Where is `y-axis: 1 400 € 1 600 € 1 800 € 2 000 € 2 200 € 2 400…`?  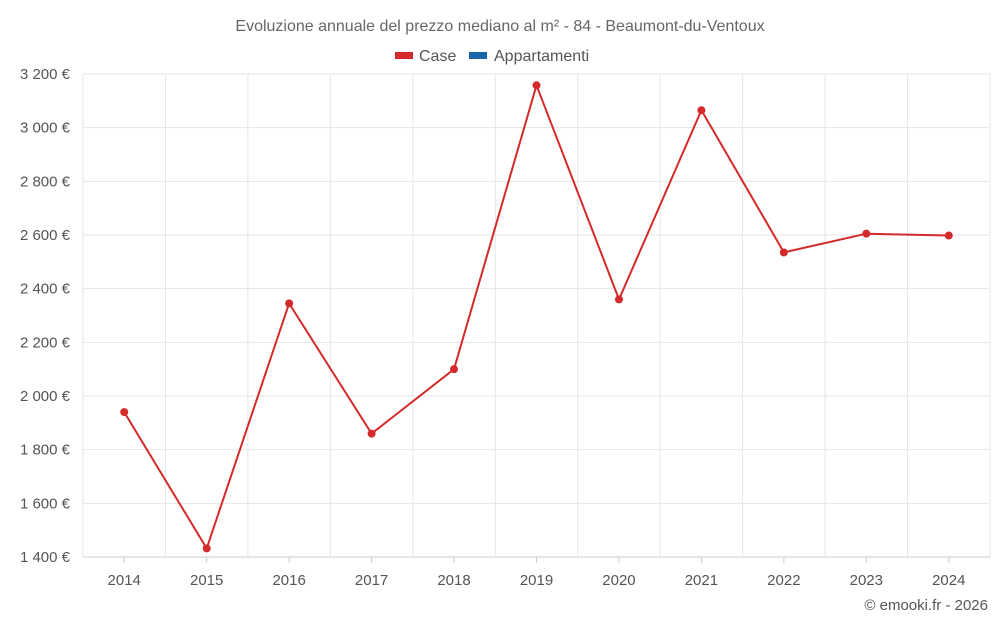 y-axis: 1 400 € 1 600 € 1 800 € 2 000 € 2 200 € 2 400… is located at coordinates (45, 316).